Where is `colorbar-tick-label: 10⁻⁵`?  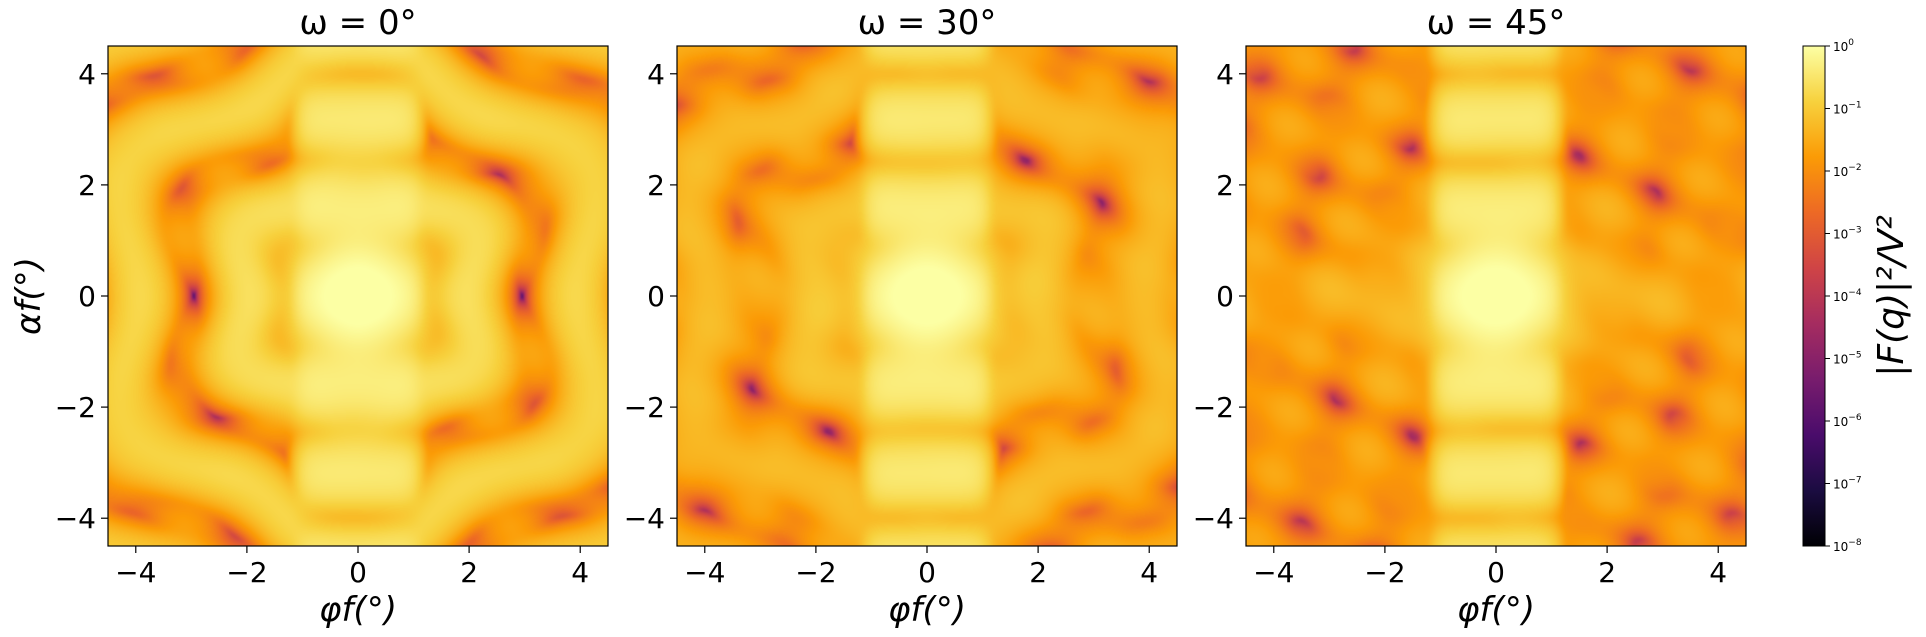 colorbar-tick-label: 10⁻⁵ is located at coordinates (1847, 359).